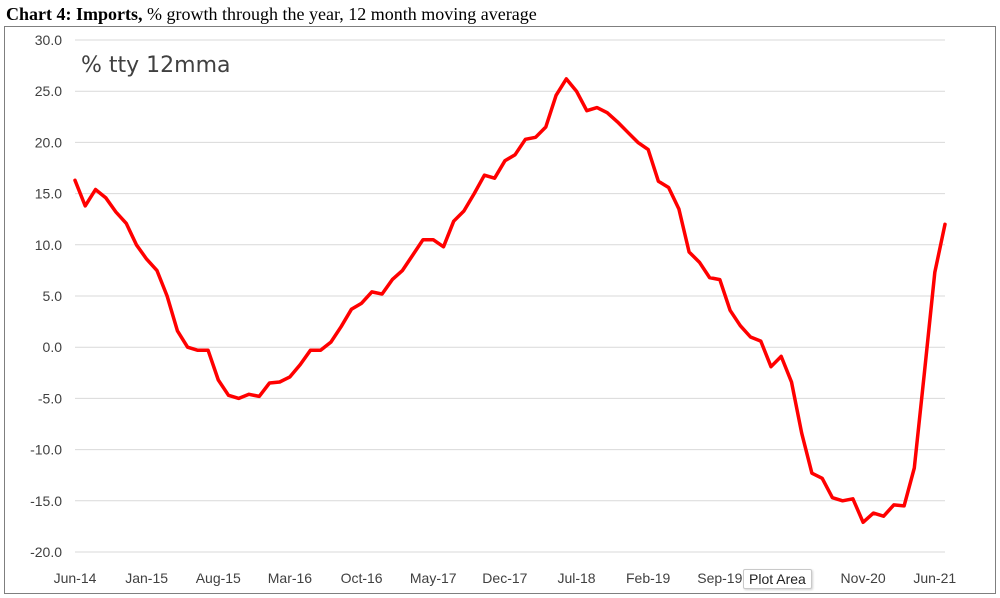 This screenshot has height=598, width=1000. What do you see at coordinates (48, 91) in the screenshot?
I see `y-tick-label: 25.0` at bounding box center [48, 91].